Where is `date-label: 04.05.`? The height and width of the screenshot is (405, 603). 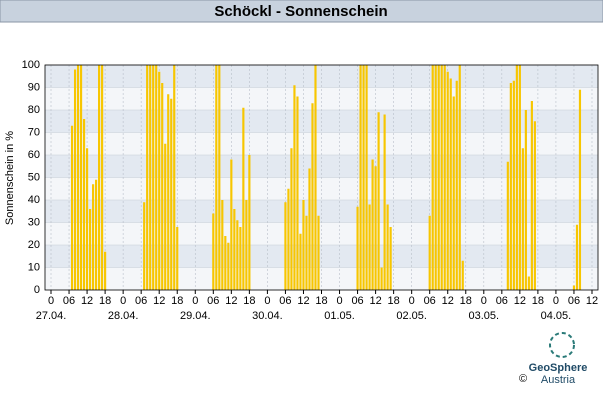
date-label: 04.05. is located at coordinates (556, 316).